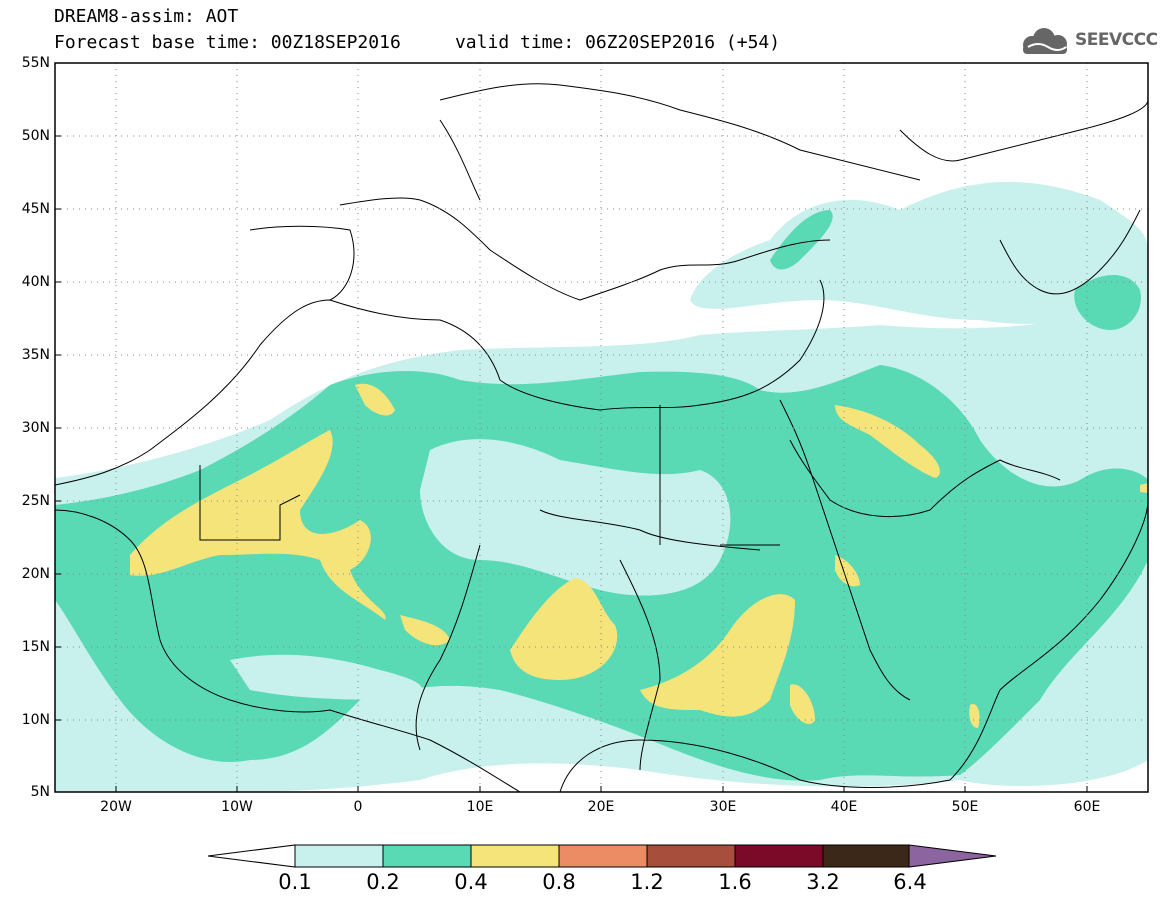  I want to click on aot-band-0.4-west, so click(258, 525).